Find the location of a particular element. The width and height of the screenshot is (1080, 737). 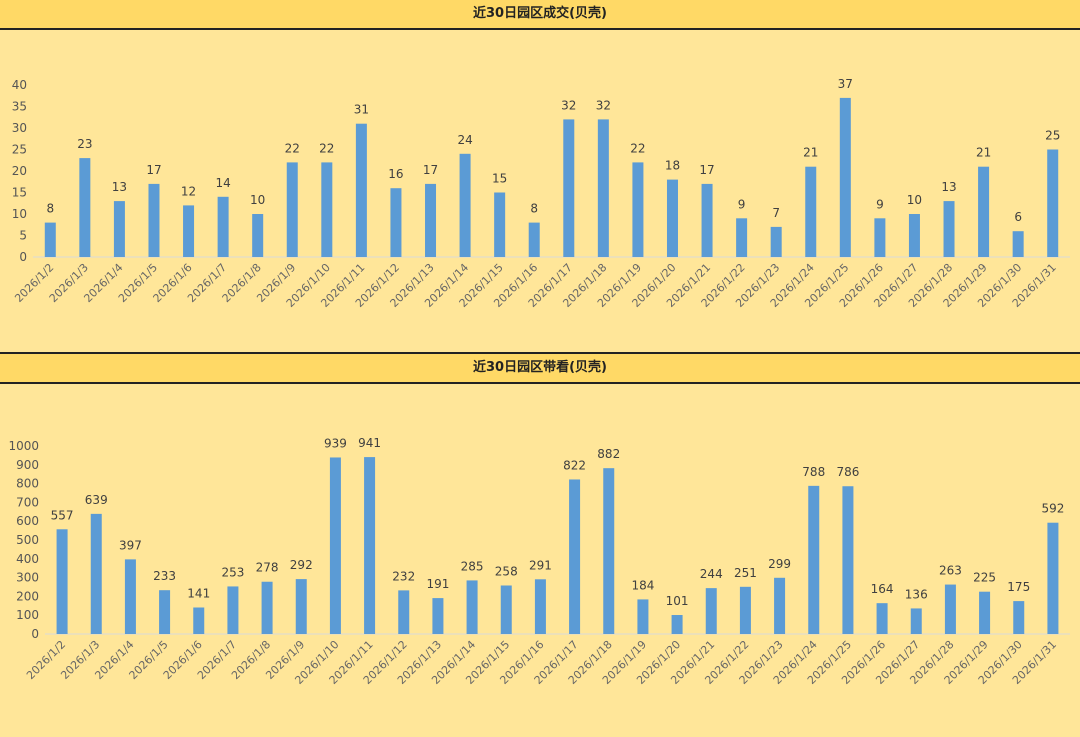

data-label: 14 is located at coordinates (222, 183).